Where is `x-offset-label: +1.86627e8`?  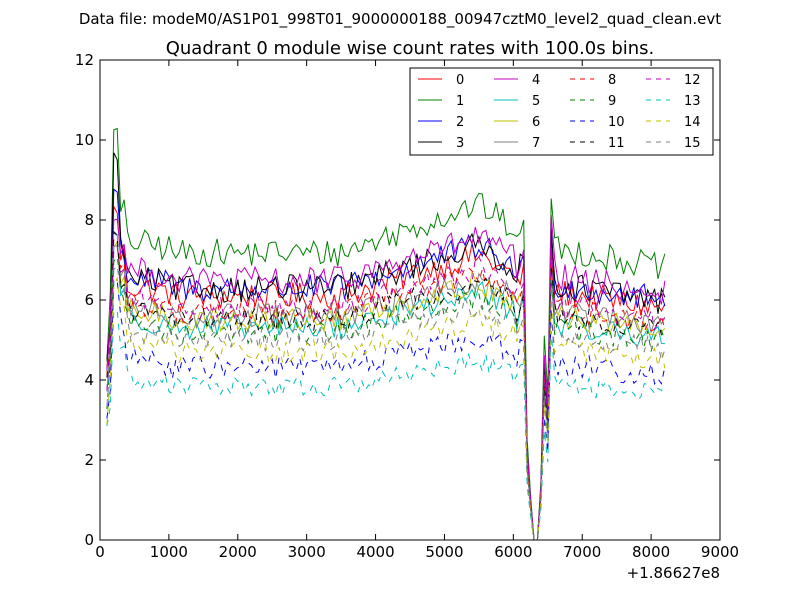 x-offset-label: +1.86627e8 is located at coordinates (673, 573).